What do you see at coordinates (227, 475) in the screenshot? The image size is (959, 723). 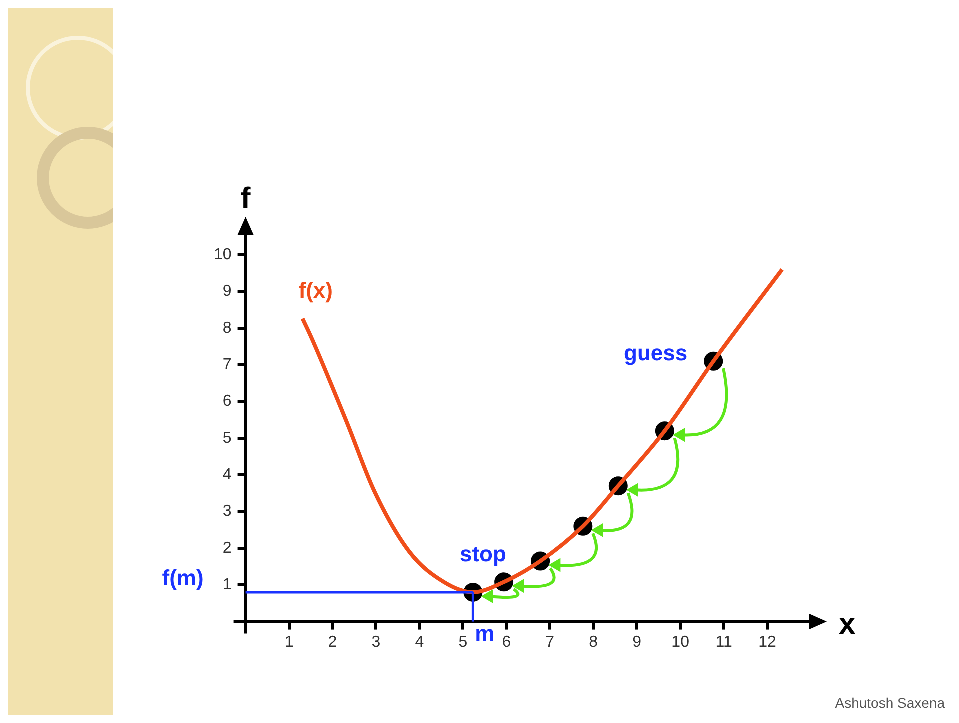 I see `y-tick-label: 4` at bounding box center [227, 475].